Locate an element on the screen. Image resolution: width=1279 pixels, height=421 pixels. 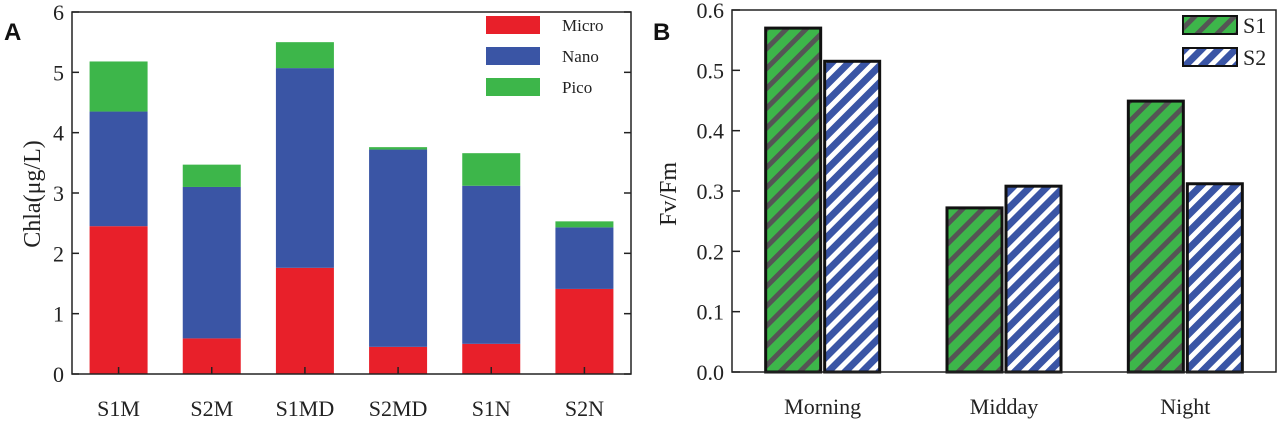
y-tick-label: 5 is located at coordinates (58, 72).